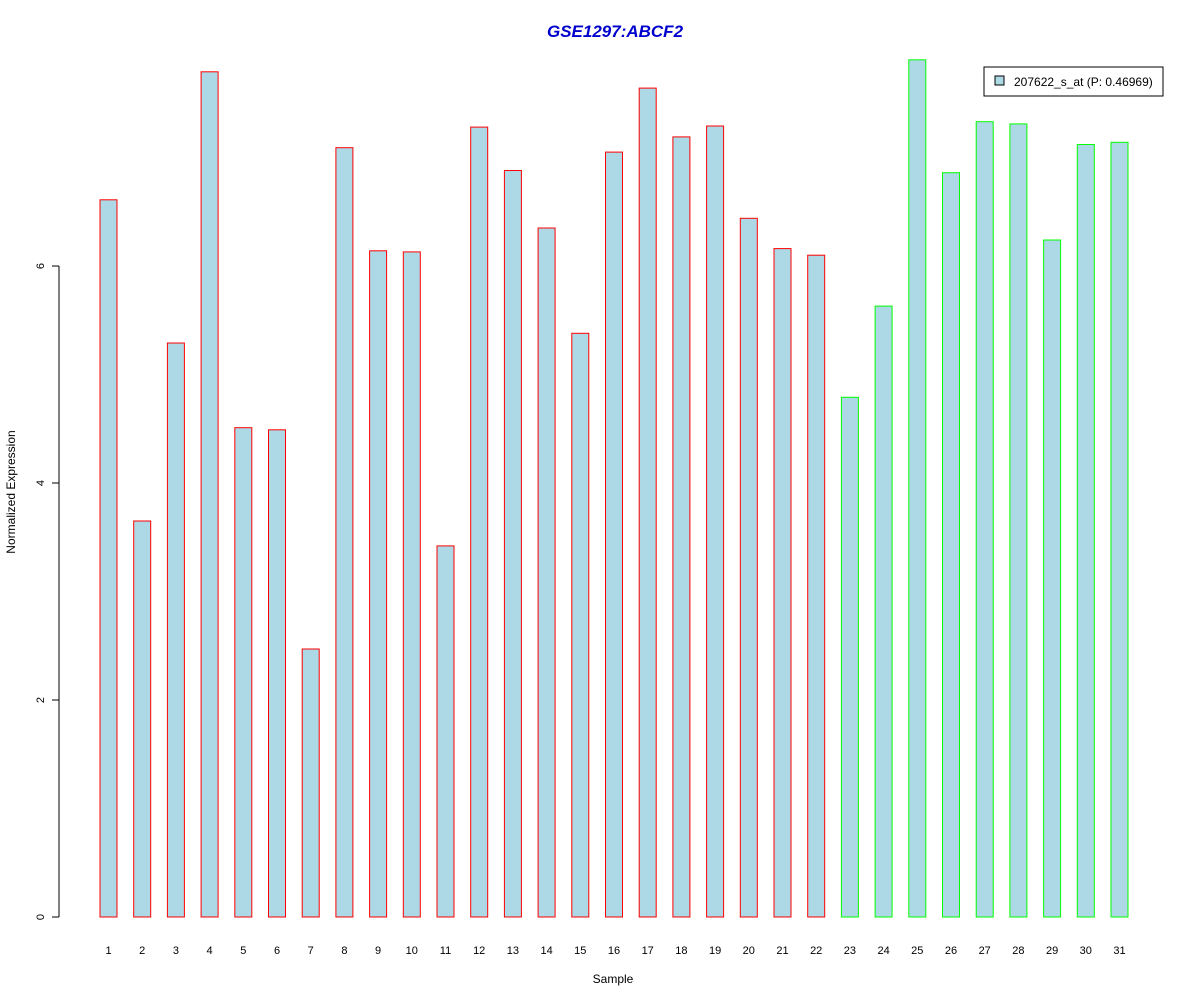 This screenshot has width=1200, height=1000. What do you see at coordinates (546, 951) in the screenshot?
I see `x-tick-label: 14` at bounding box center [546, 951].